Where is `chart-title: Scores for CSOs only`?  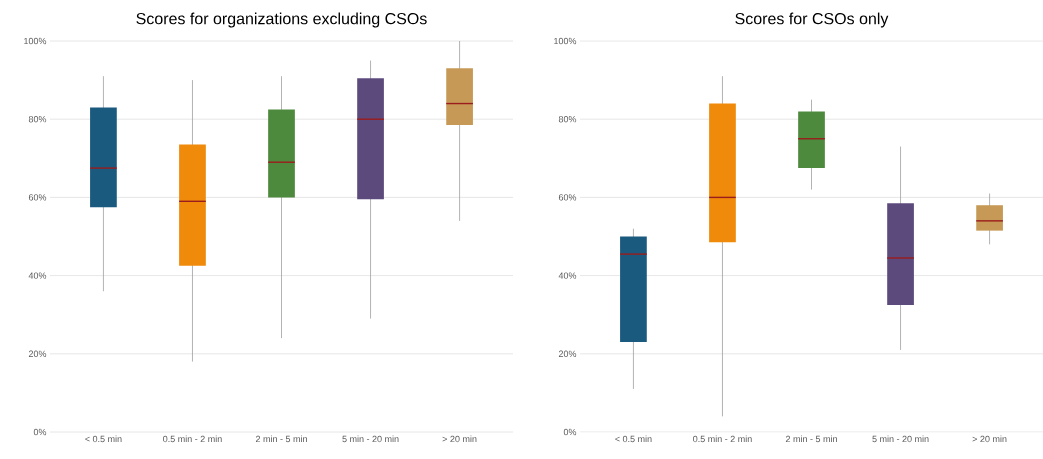 chart-title: Scores for CSOs only is located at coordinates (812, 20).